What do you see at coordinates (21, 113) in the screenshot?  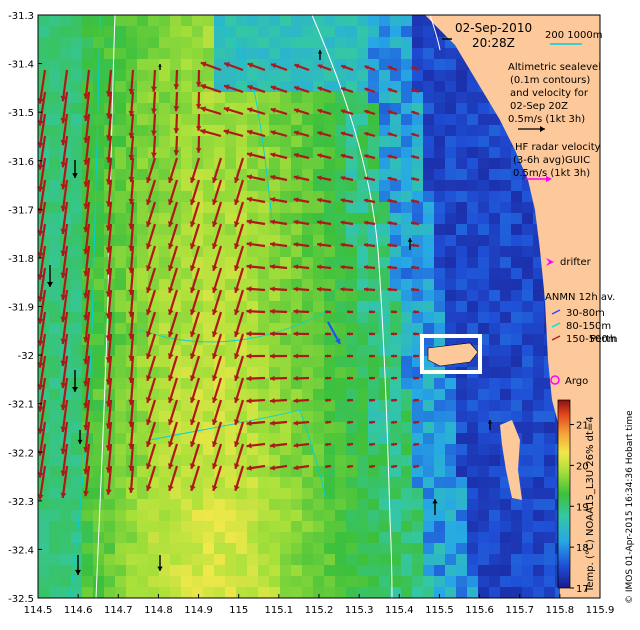 I see `y-tick-label: -31.5` at bounding box center [21, 113].